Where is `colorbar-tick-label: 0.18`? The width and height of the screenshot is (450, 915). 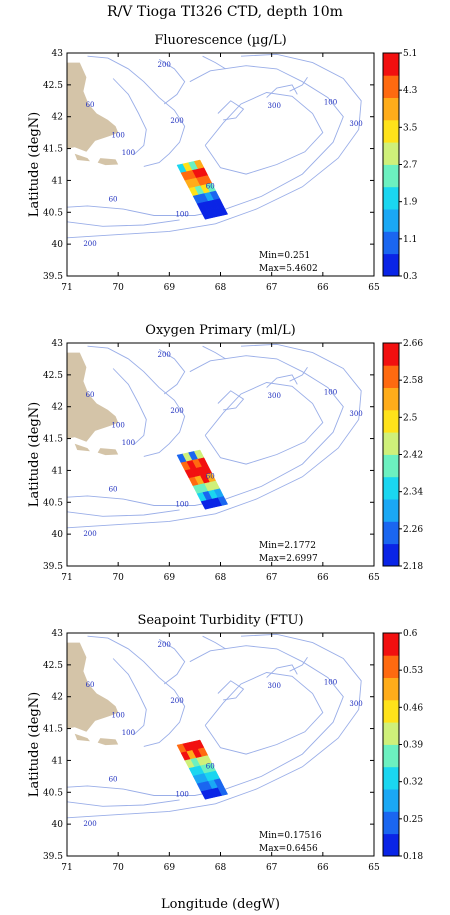 colorbar-tick-label: 0.18 is located at coordinates (413, 857).